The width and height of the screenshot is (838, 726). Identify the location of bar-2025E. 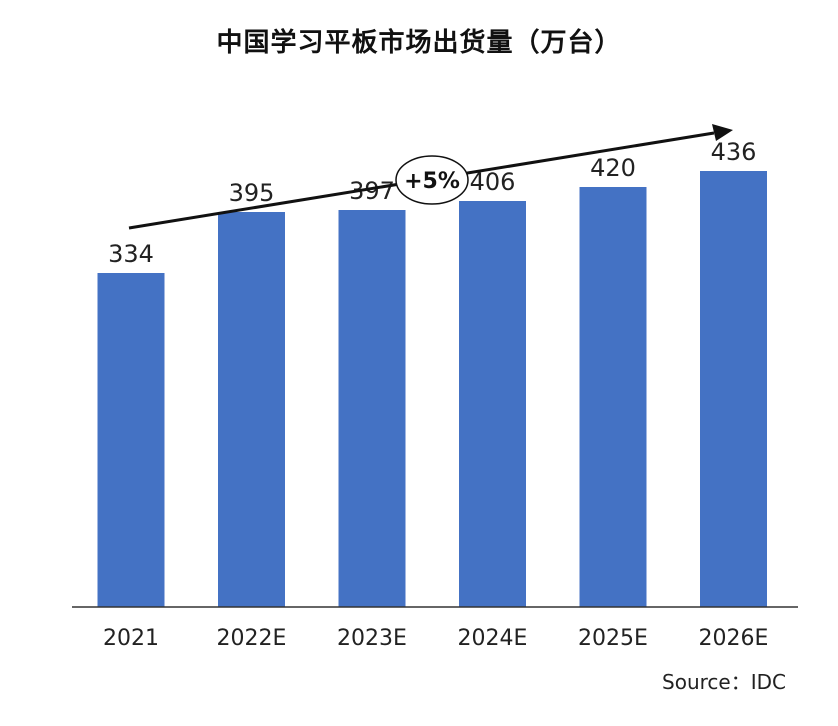
(613, 397).